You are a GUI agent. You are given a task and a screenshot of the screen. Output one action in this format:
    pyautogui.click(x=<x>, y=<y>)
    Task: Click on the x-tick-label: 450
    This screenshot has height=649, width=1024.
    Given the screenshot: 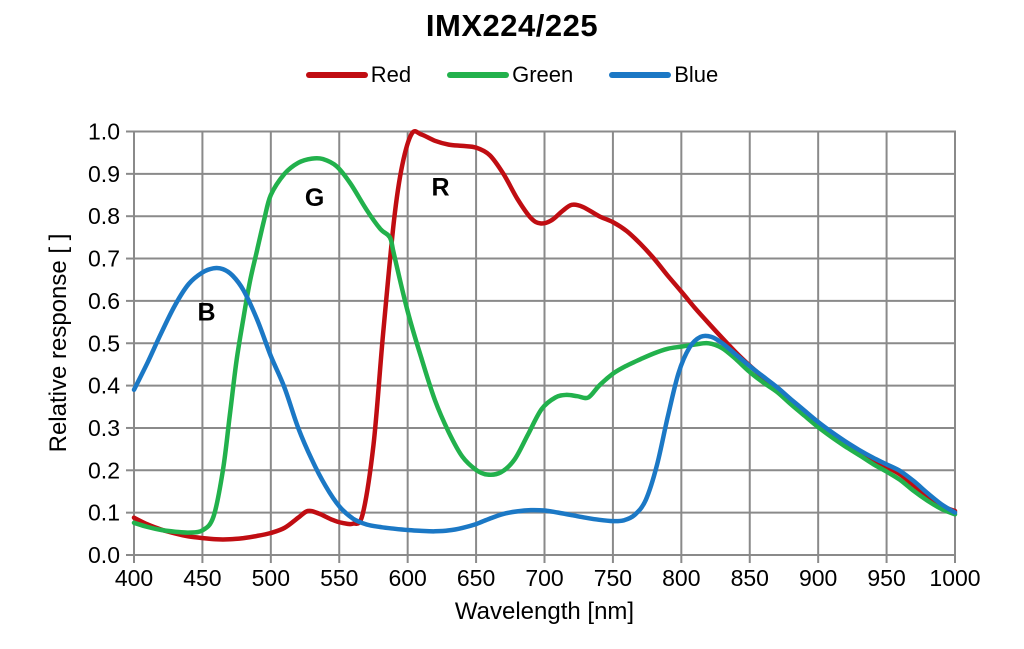 What is the action you would take?
    pyautogui.click(x=202, y=578)
    